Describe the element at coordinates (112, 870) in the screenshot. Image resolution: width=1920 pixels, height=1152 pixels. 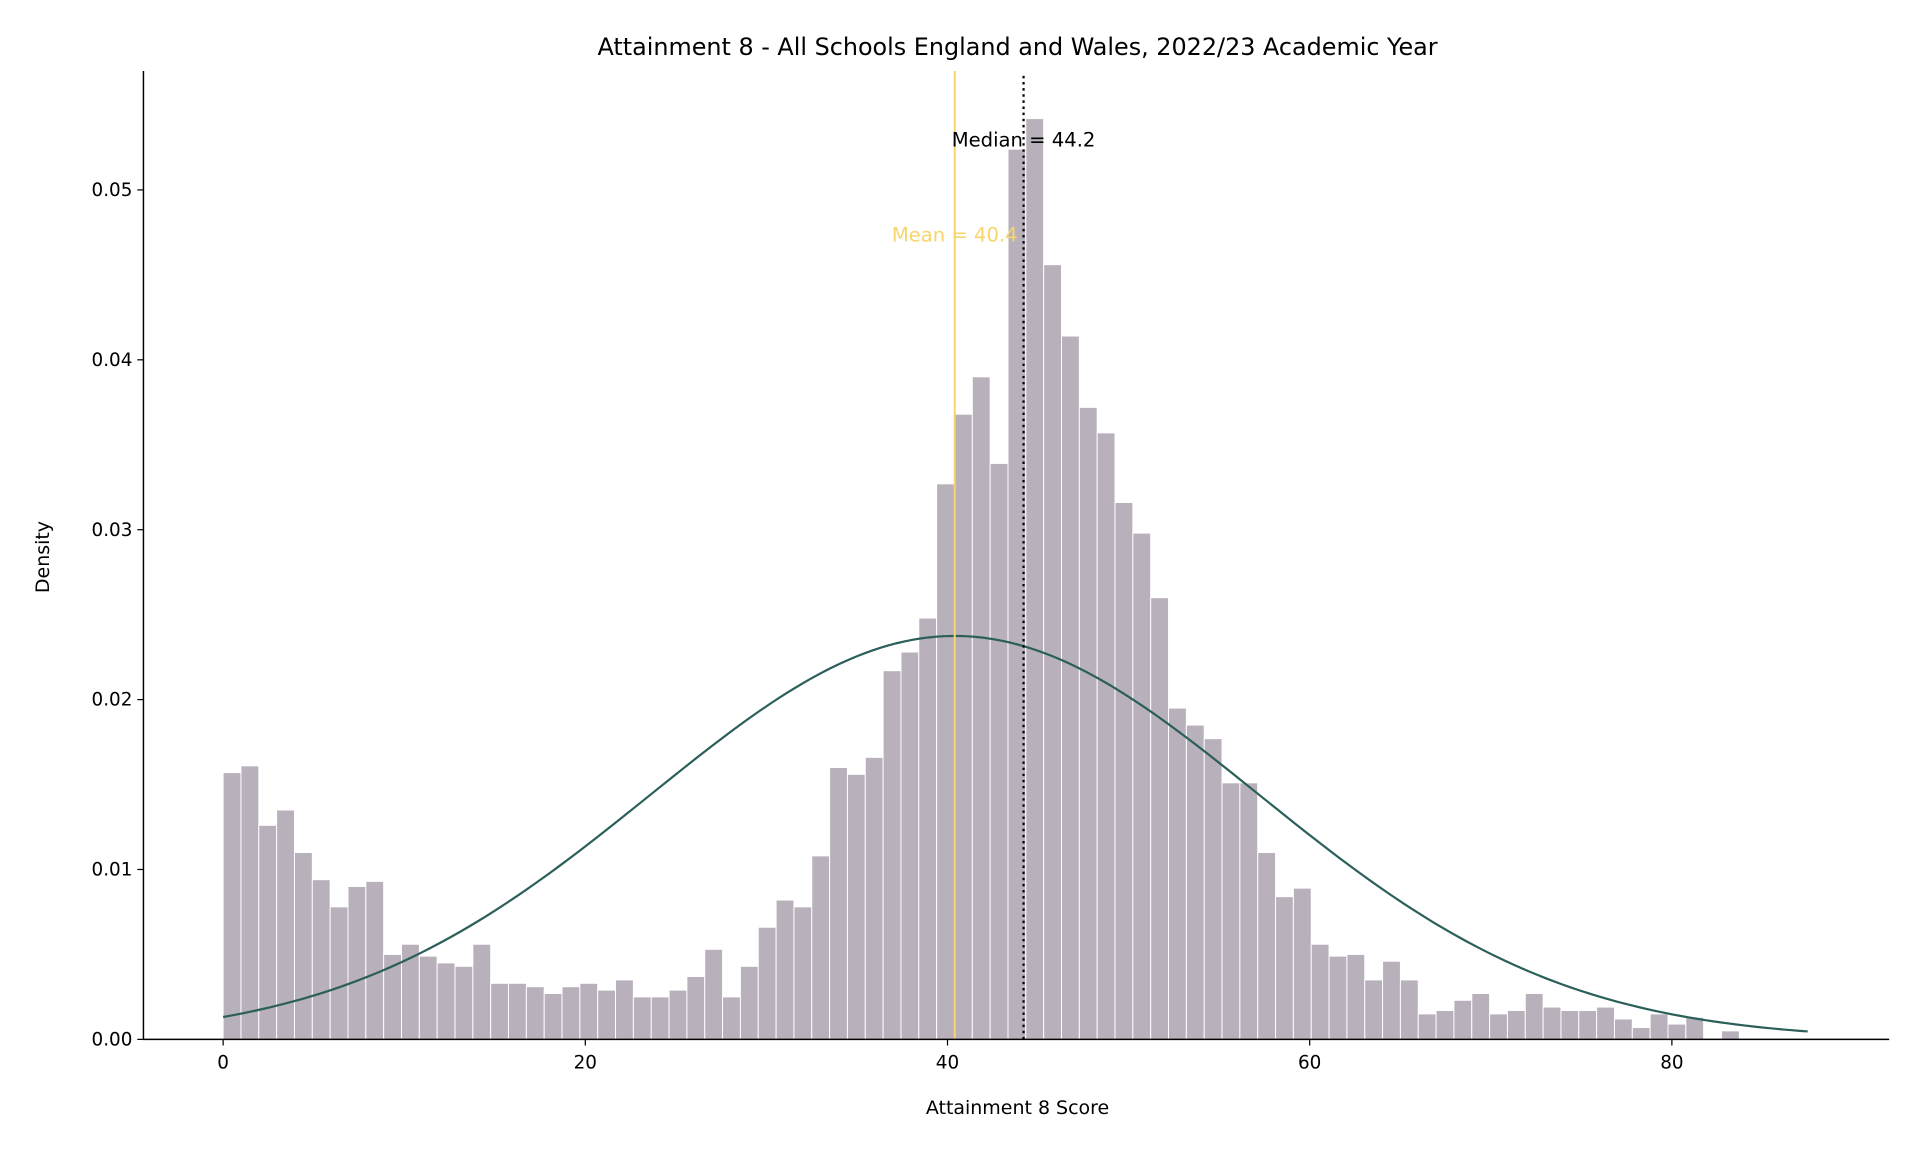
I see `y-tick-label: 0.01` at that location.